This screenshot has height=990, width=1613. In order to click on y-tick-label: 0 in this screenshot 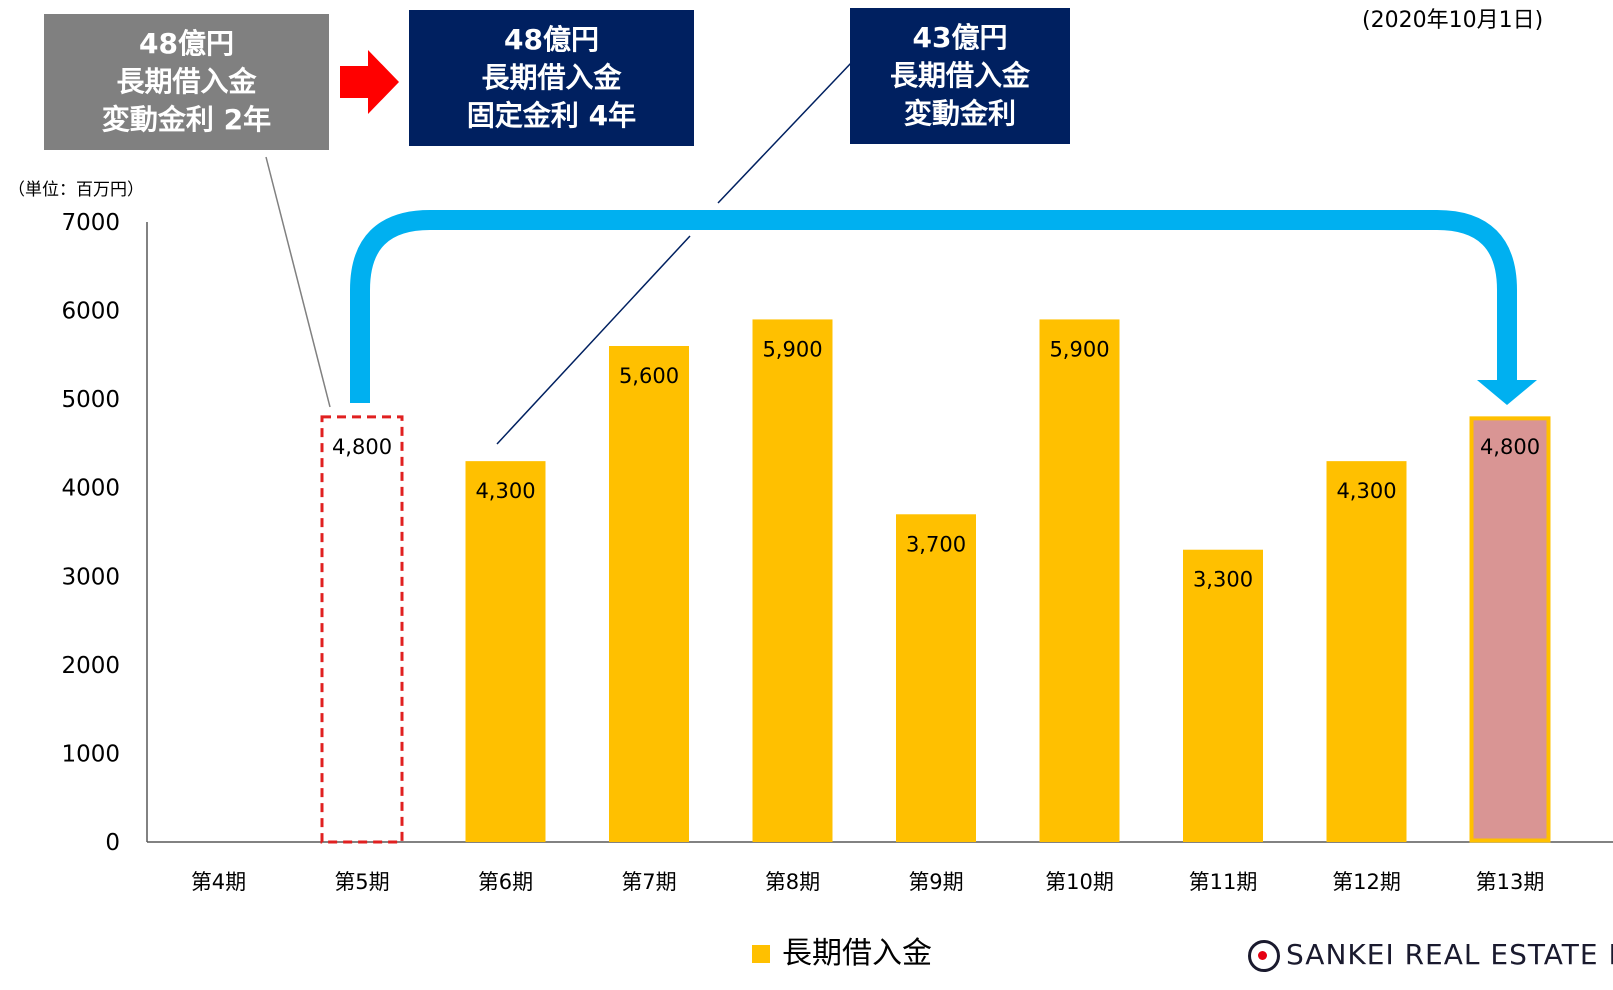, I will do `click(112, 843)`.